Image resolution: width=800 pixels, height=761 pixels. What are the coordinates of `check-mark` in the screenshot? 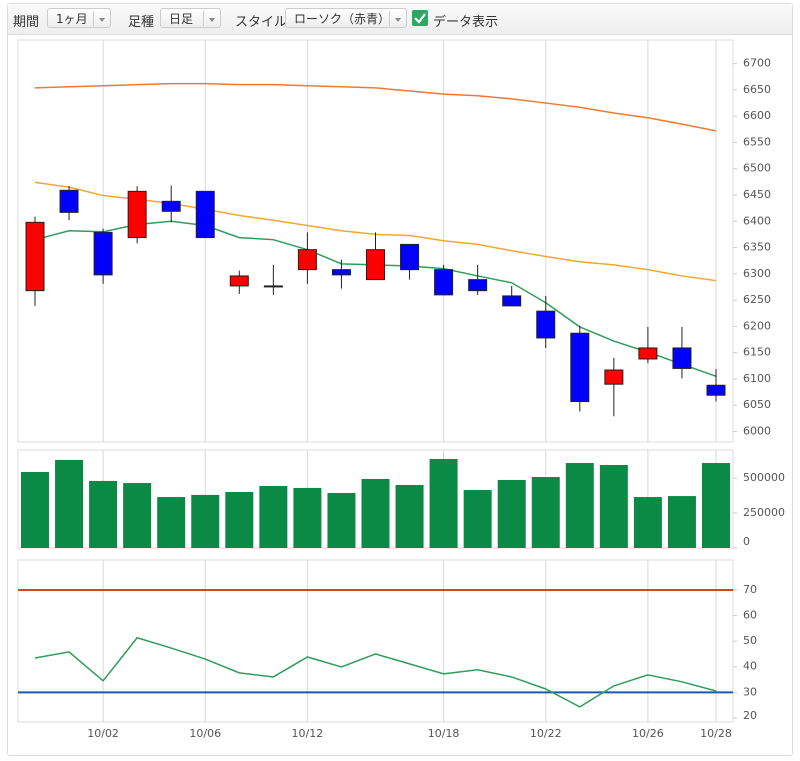 It's located at (420, 18).